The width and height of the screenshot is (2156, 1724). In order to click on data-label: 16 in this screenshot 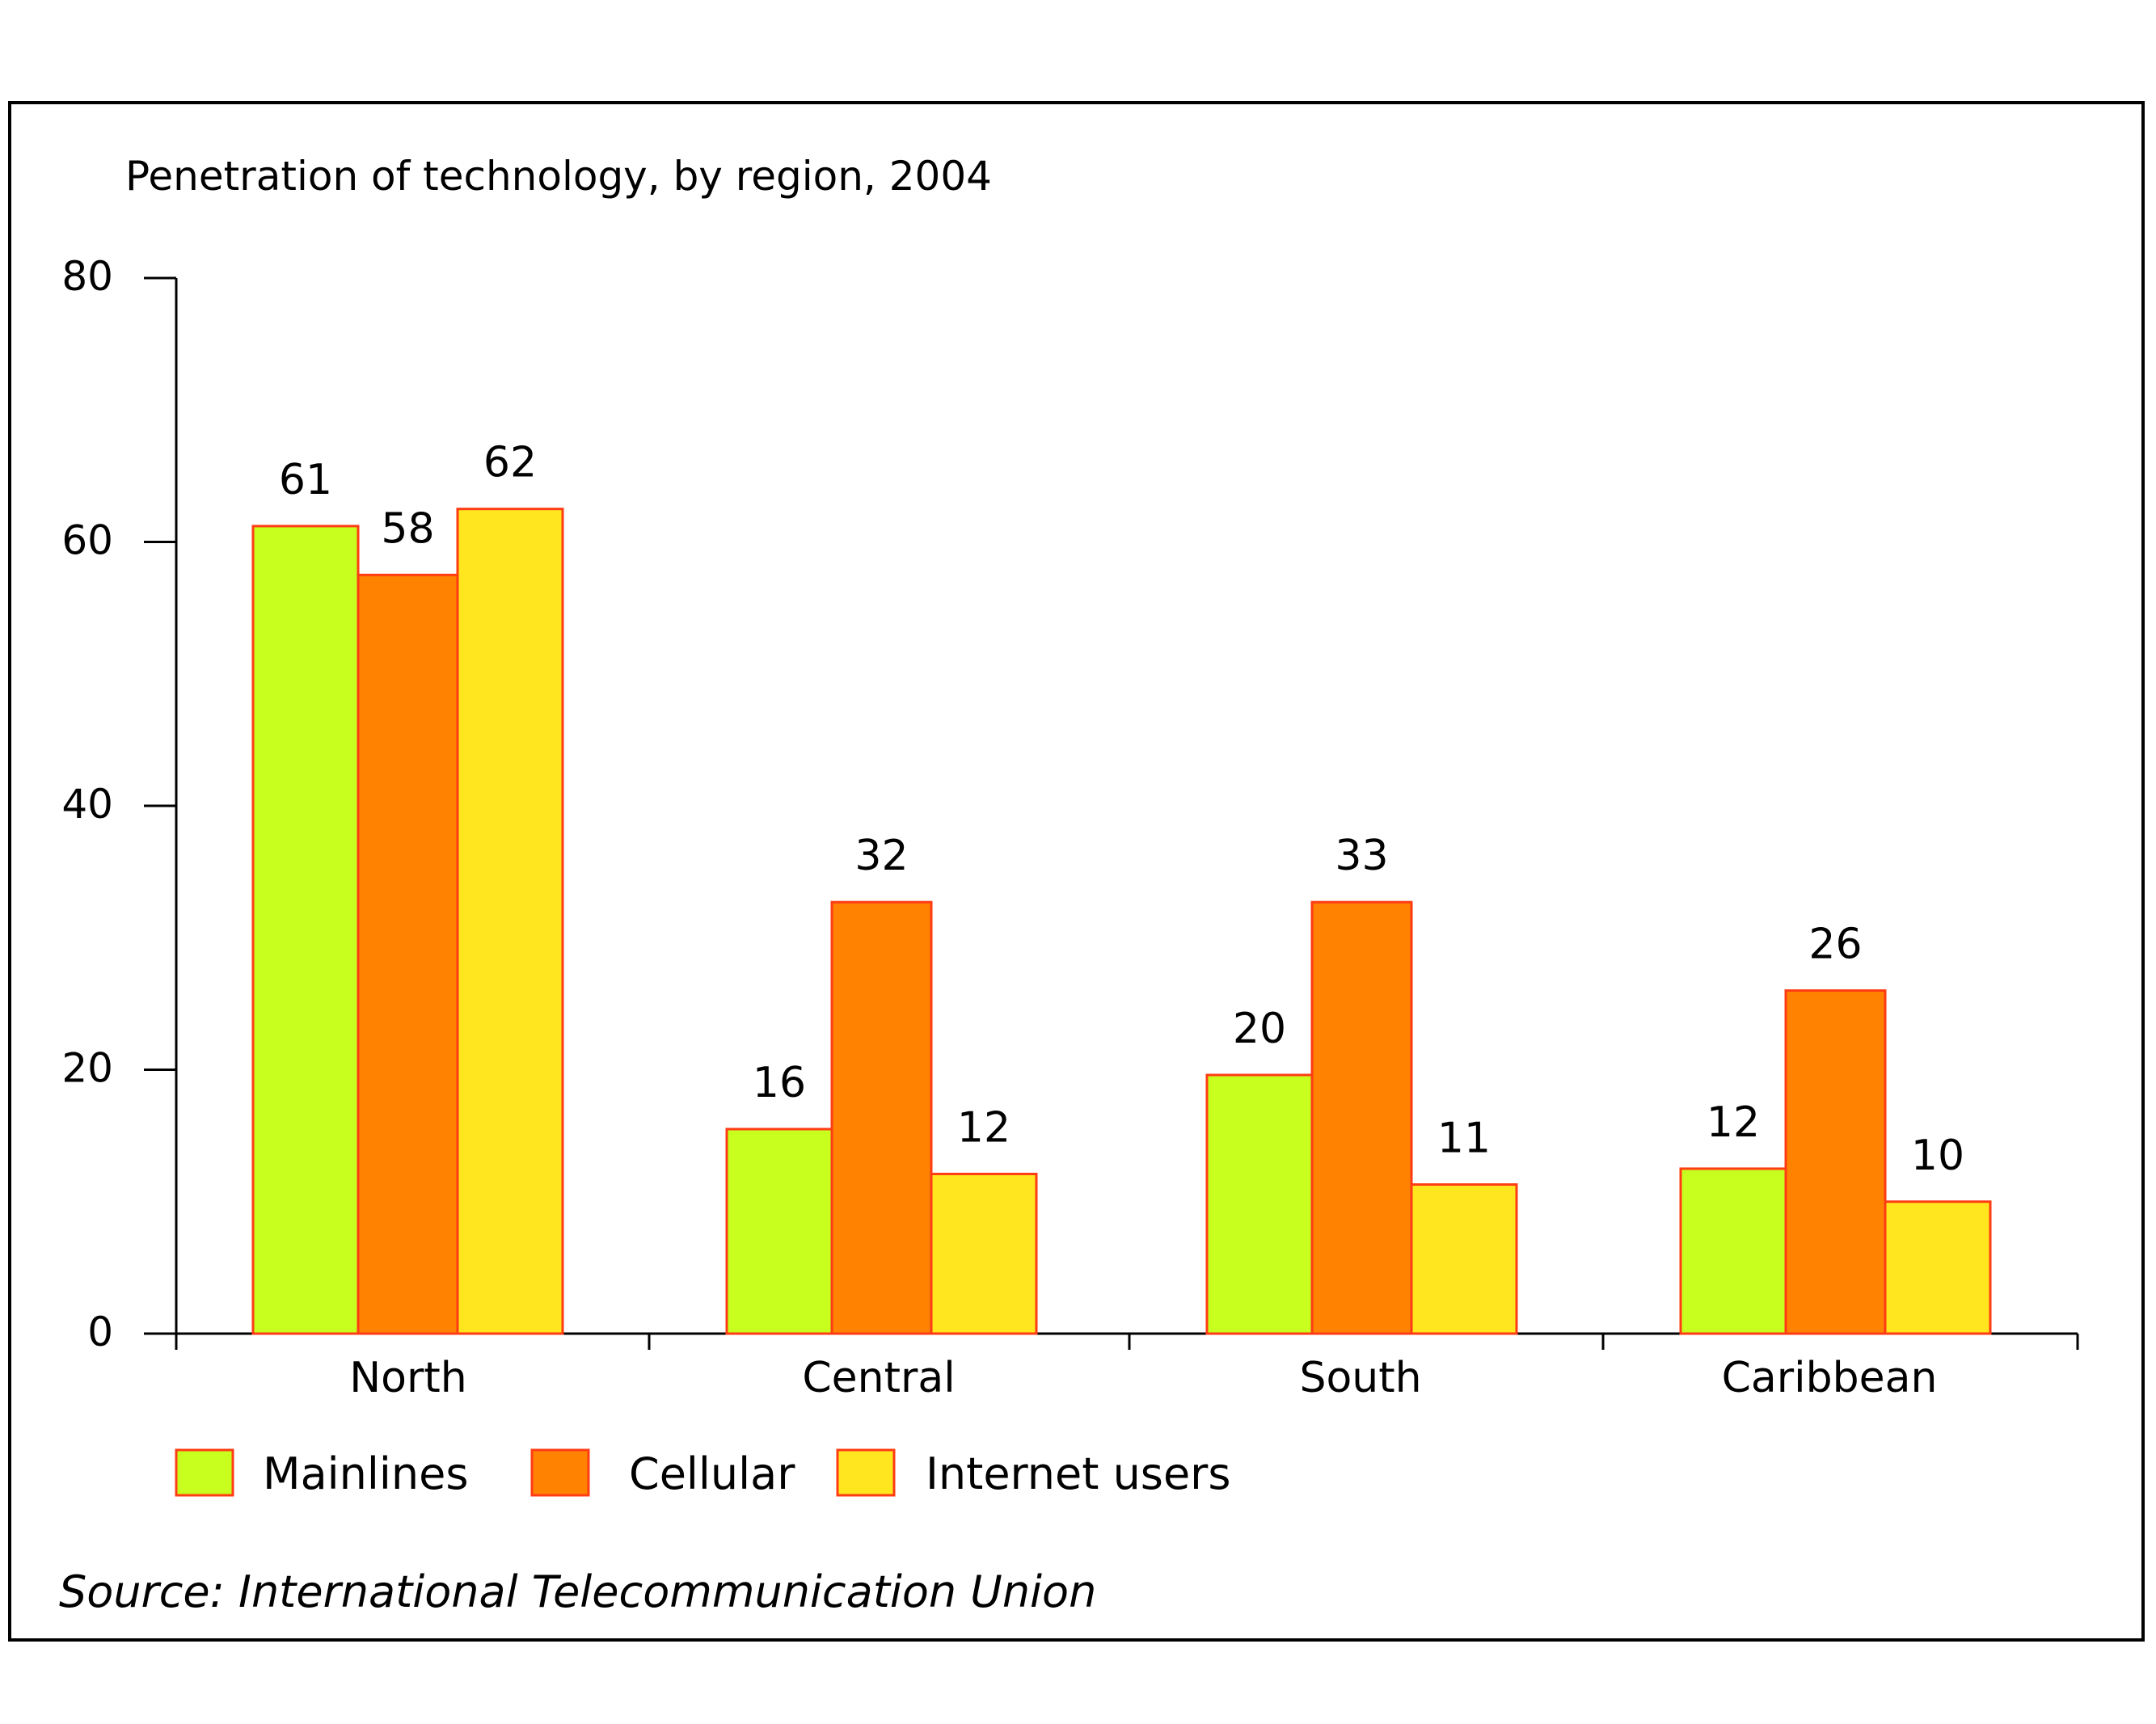, I will do `click(780, 1083)`.